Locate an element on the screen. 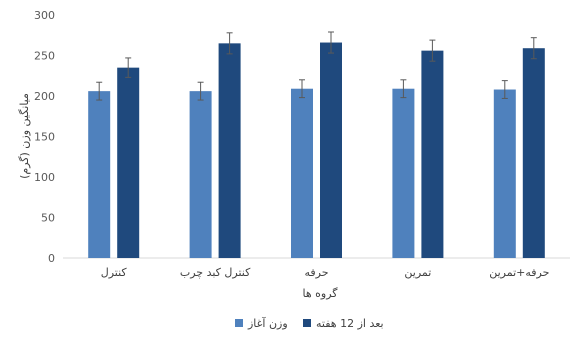  y-tick-label: 0 is located at coordinates (51, 258).